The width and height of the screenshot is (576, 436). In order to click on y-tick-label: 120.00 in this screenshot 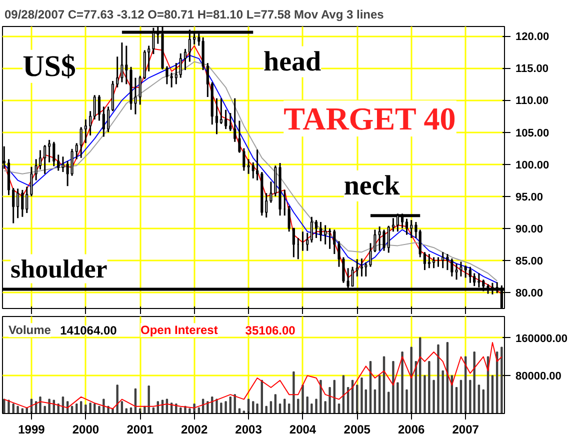, I will do `click(533, 37)`.